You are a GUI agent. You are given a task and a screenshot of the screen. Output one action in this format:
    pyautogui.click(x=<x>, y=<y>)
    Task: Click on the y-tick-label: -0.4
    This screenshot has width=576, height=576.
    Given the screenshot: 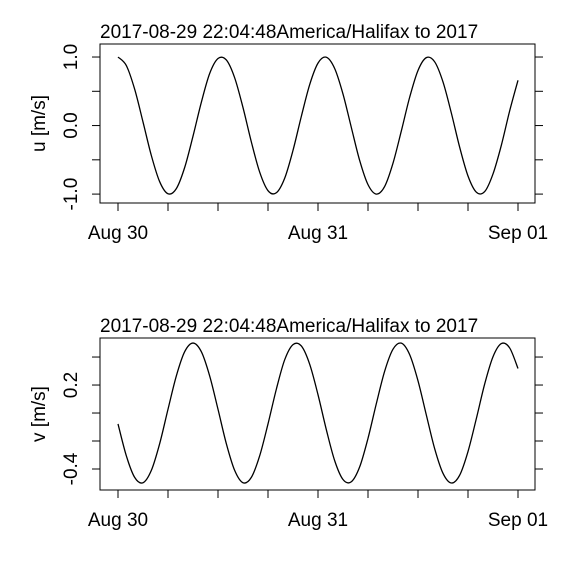 What is the action you would take?
    pyautogui.click(x=71, y=468)
    